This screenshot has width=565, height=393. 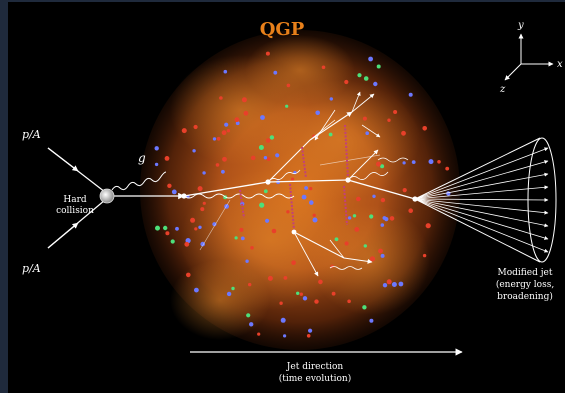 What do you see at coordinates (63, 159) in the screenshot?
I see `beam-top-arrow` at bounding box center [63, 159].